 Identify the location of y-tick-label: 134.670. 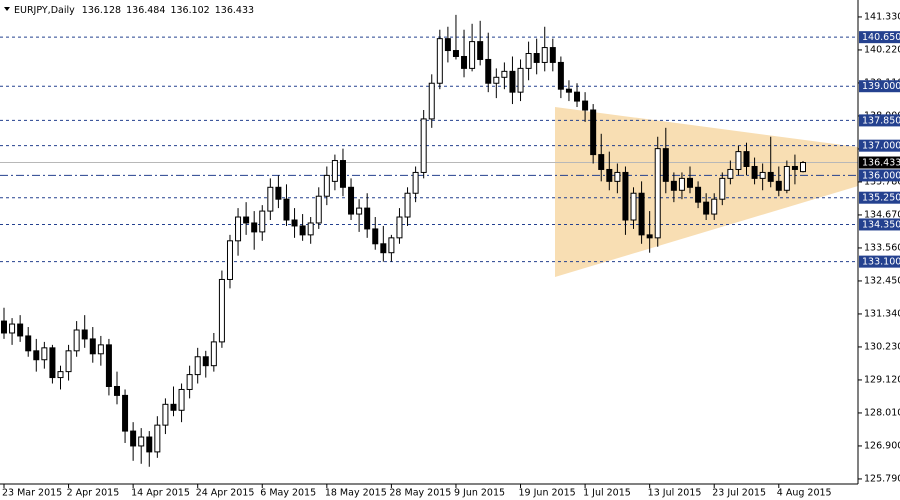
(882, 214).